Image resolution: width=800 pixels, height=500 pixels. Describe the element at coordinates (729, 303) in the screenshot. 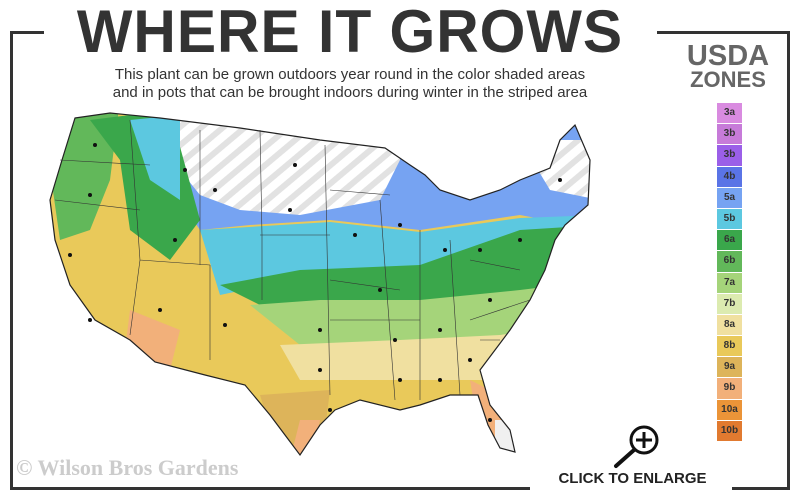

I see `legend-zone-7b: 7b` at that location.